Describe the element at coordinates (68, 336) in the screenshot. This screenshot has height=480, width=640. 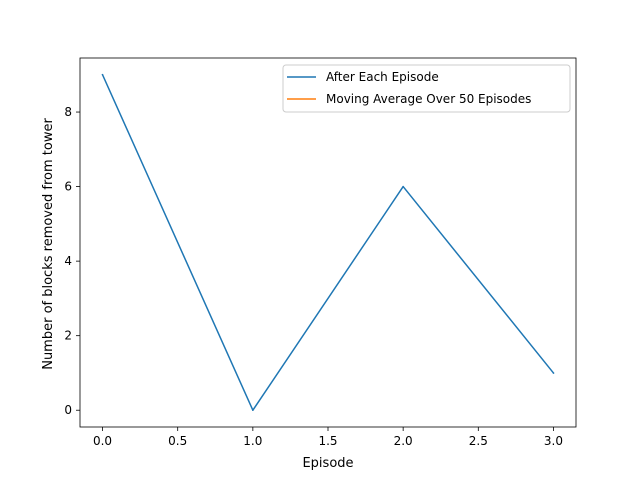
I see `y-tick-label: 2` at that location.